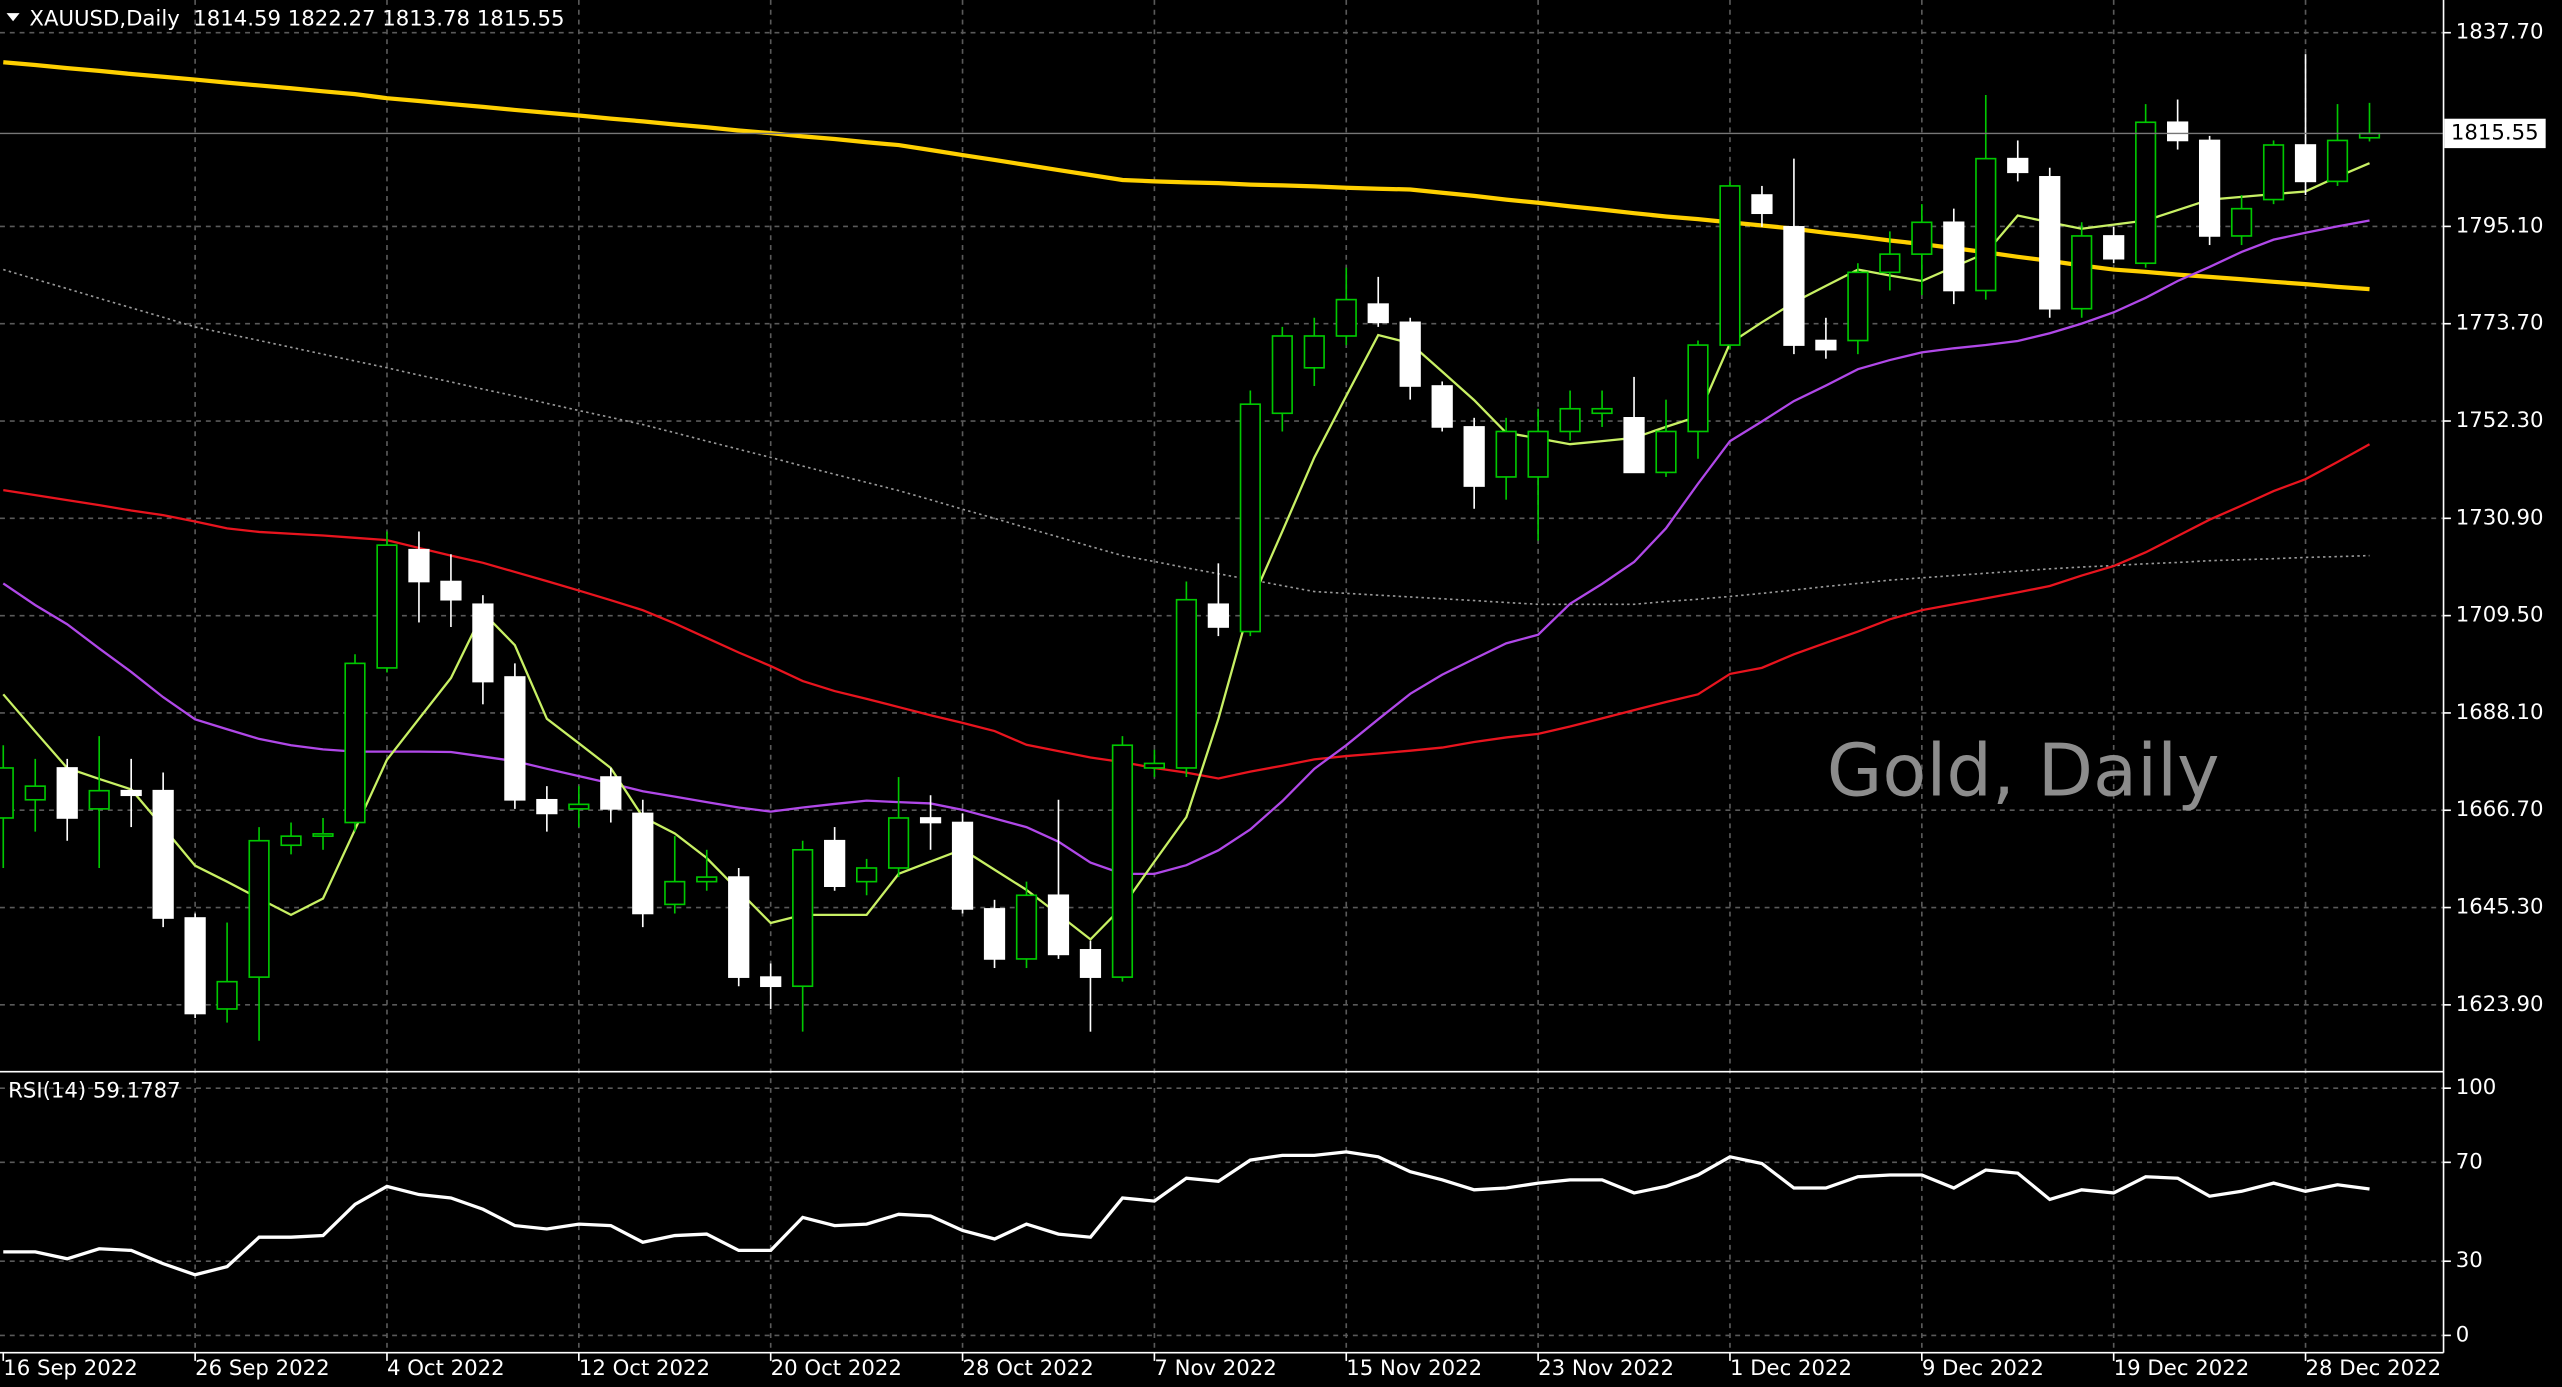  Describe the element at coordinates (2500, 907) in the screenshot. I see `y-tick-label: 1645.30` at that location.